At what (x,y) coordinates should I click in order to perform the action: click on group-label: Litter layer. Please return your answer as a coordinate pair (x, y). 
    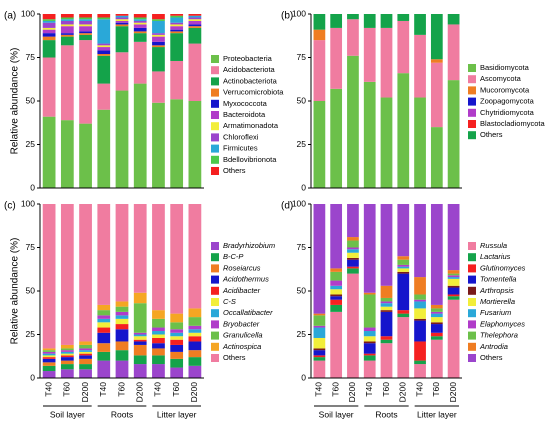
    Looking at the image, I should click on (437, 414).